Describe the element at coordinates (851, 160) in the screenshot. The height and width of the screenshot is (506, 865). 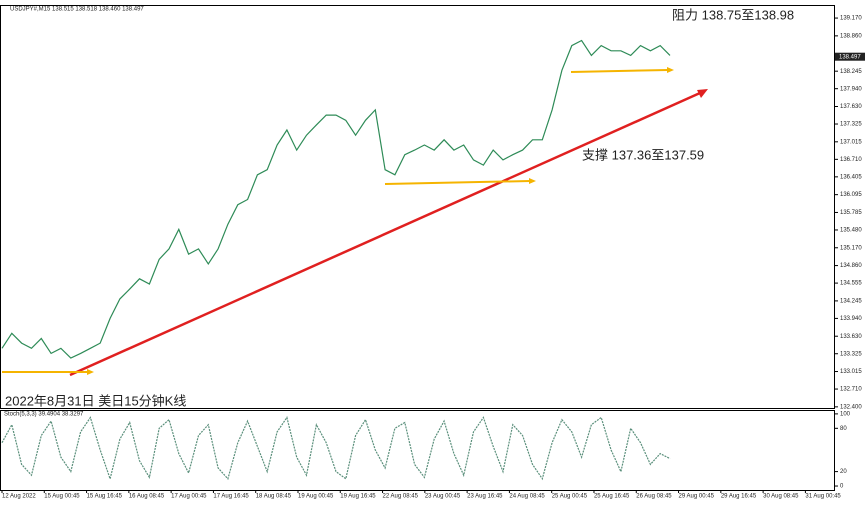
I see `y-tick-label: 136.710` at that location.